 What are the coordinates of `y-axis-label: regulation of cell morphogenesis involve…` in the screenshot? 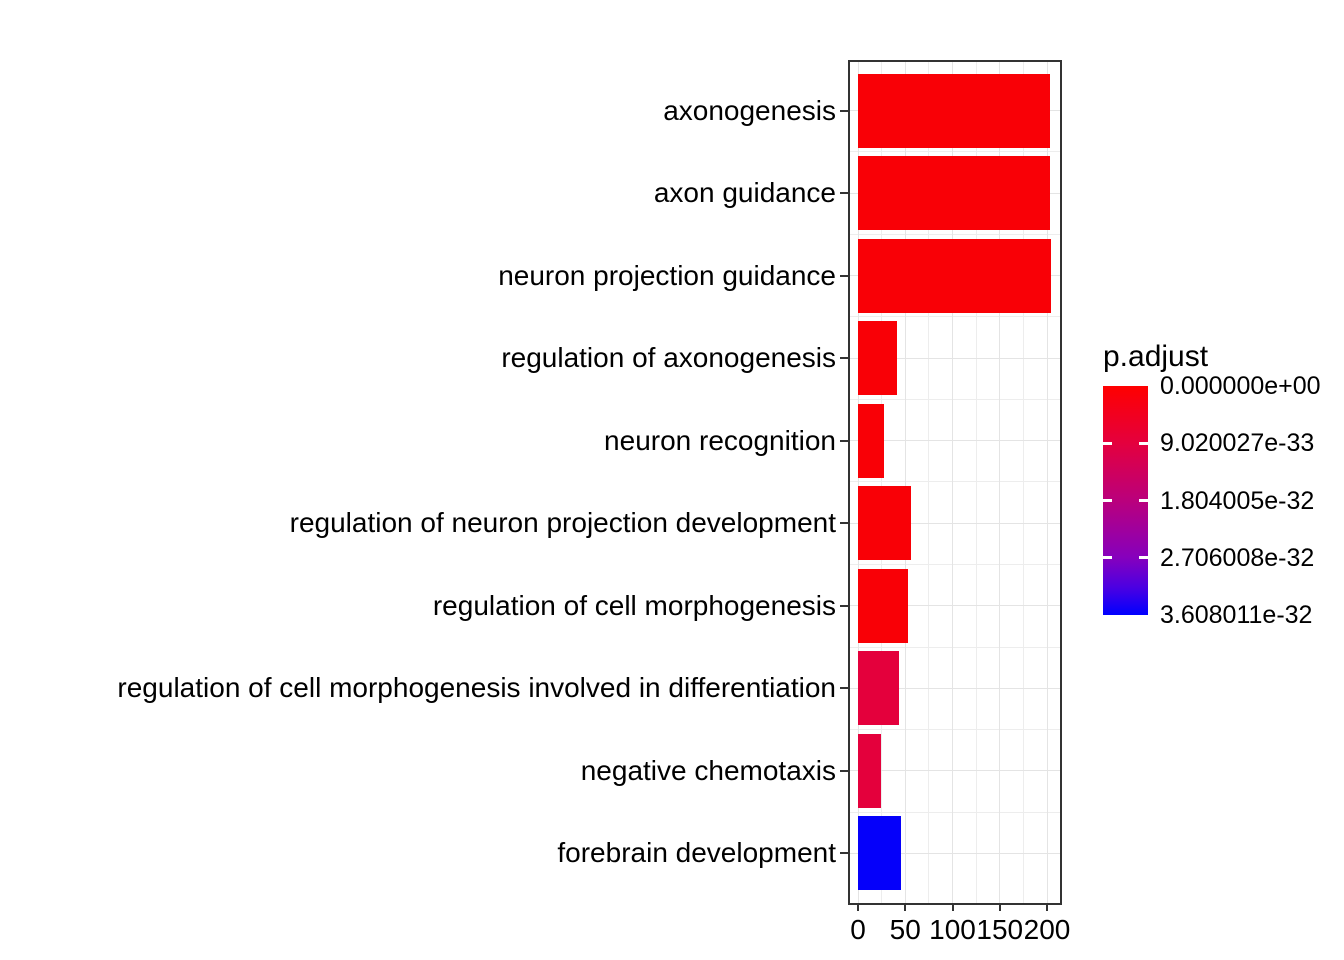 It's located at (476, 688).